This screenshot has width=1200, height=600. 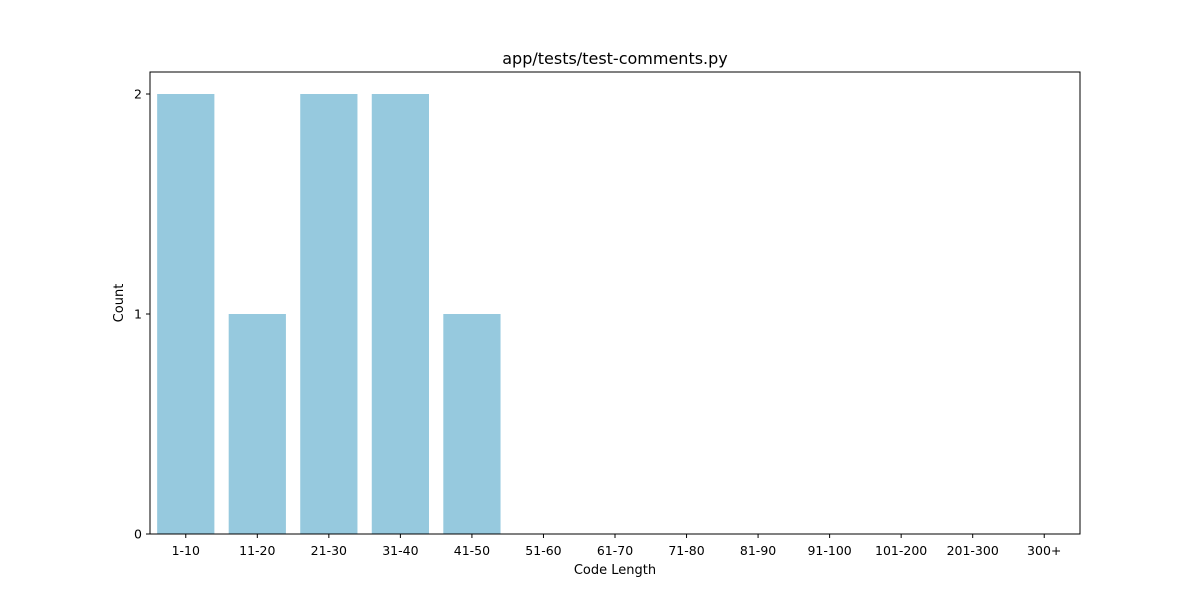 What do you see at coordinates (543, 550) in the screenshot?
I see `x-tick-label-51-60: 51-60` at bounding box center [543, 550].